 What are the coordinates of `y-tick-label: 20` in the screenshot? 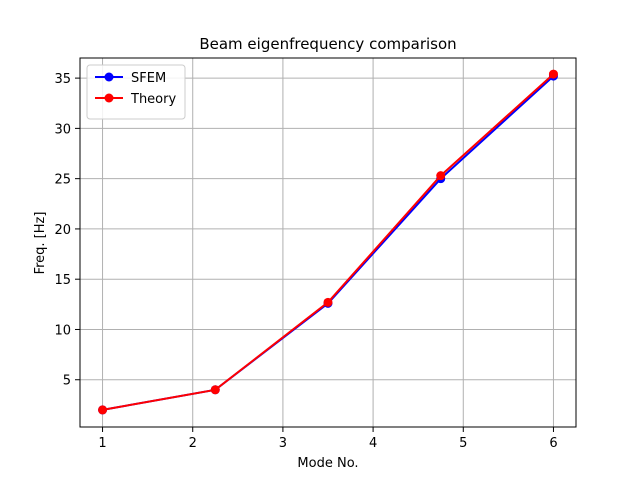 It's located at (62, 230).